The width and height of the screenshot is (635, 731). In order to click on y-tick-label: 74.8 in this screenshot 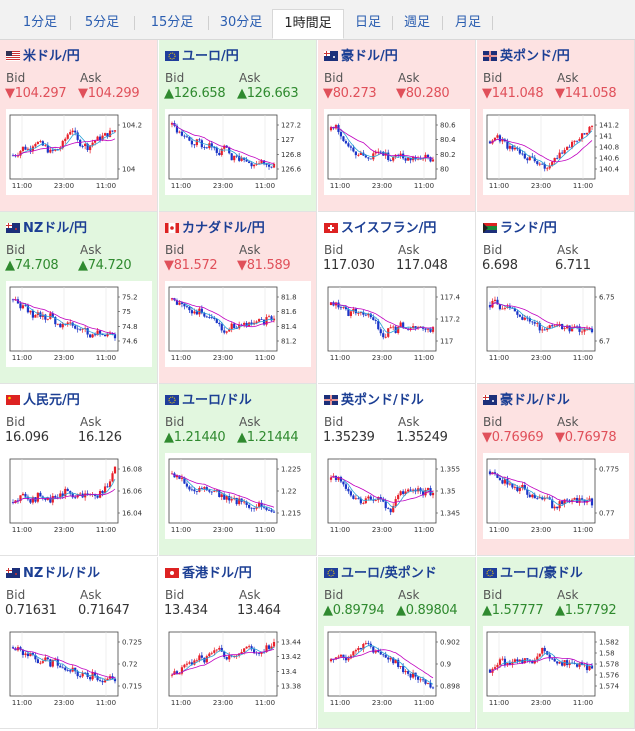, I will do `click(130, 327)`.